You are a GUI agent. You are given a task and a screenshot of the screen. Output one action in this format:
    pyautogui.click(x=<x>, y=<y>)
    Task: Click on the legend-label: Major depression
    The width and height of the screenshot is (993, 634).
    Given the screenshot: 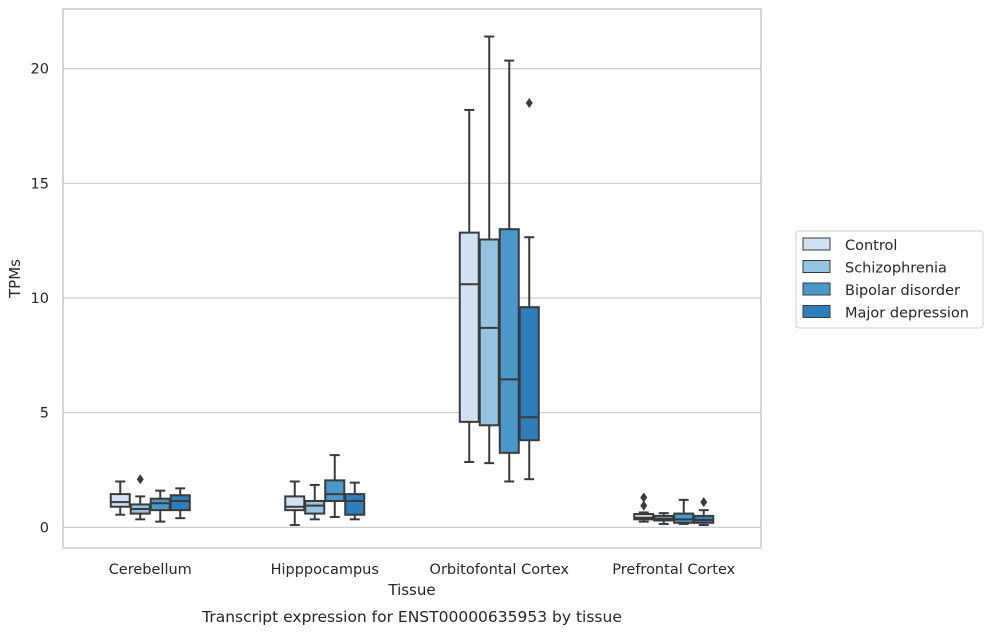 What is the action you would take?
    pyautogui.click(x=907, y=314)
    